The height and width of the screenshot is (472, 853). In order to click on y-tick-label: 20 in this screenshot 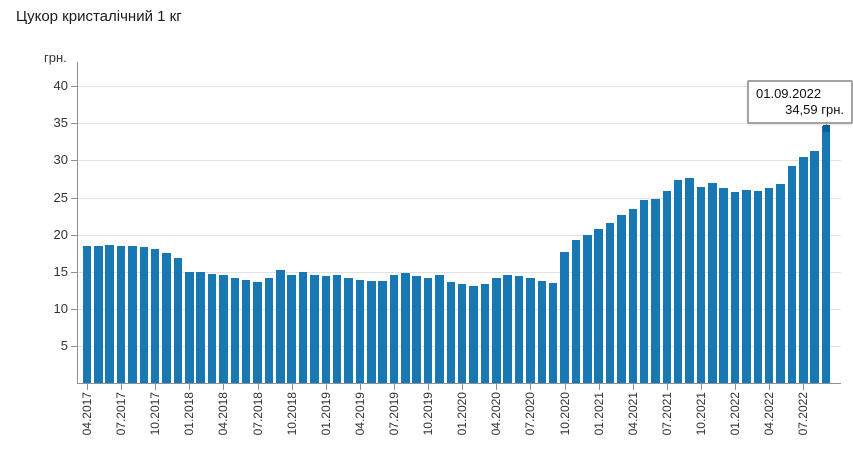, I will do `click(60, 234)`.